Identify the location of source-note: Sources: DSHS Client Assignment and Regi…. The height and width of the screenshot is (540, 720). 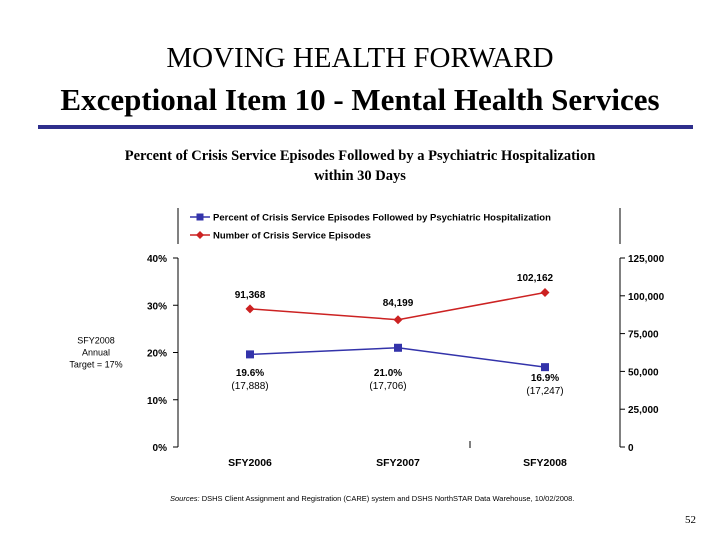
(380, 499).